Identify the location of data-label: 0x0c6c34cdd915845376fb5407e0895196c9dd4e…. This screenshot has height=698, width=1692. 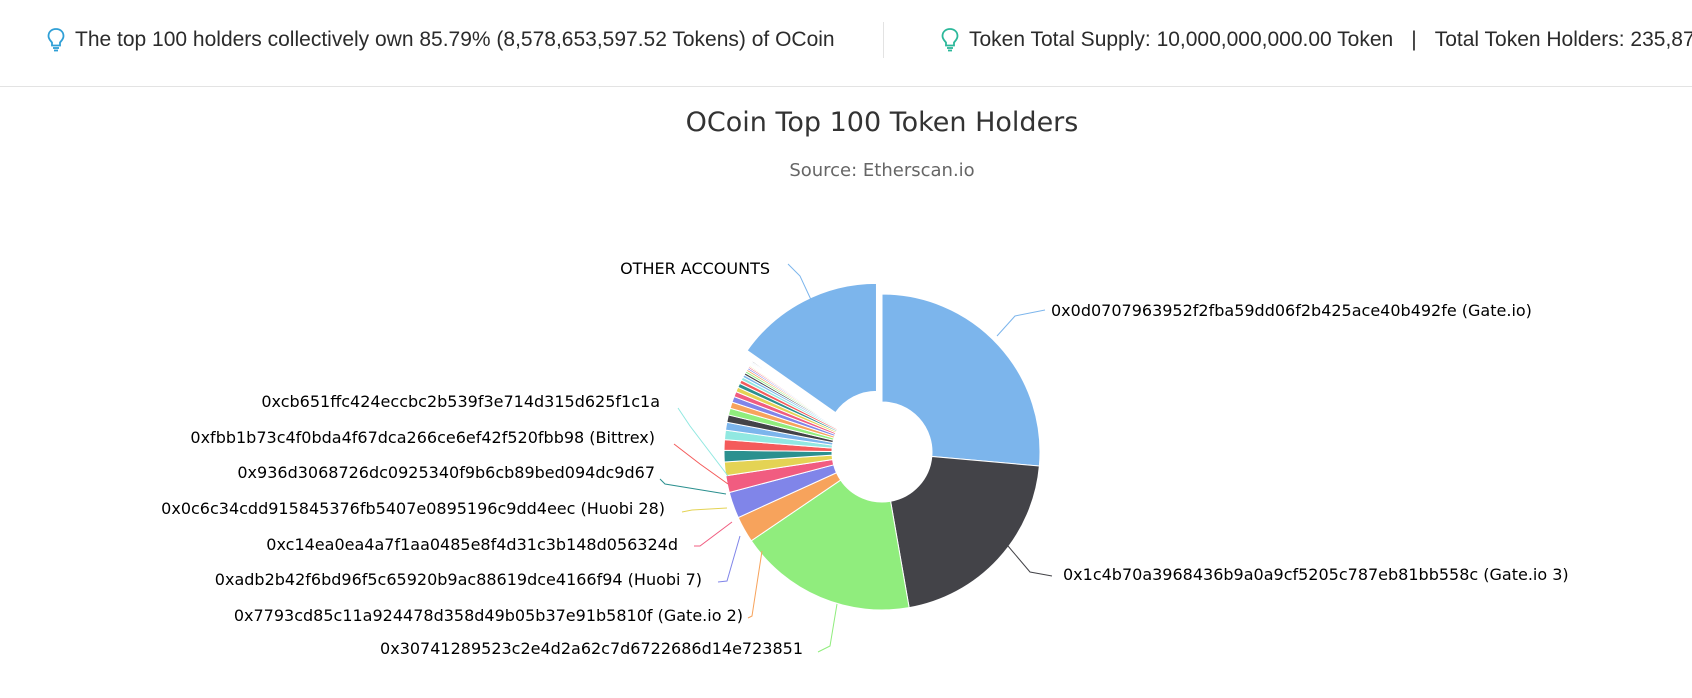
(413, 508).